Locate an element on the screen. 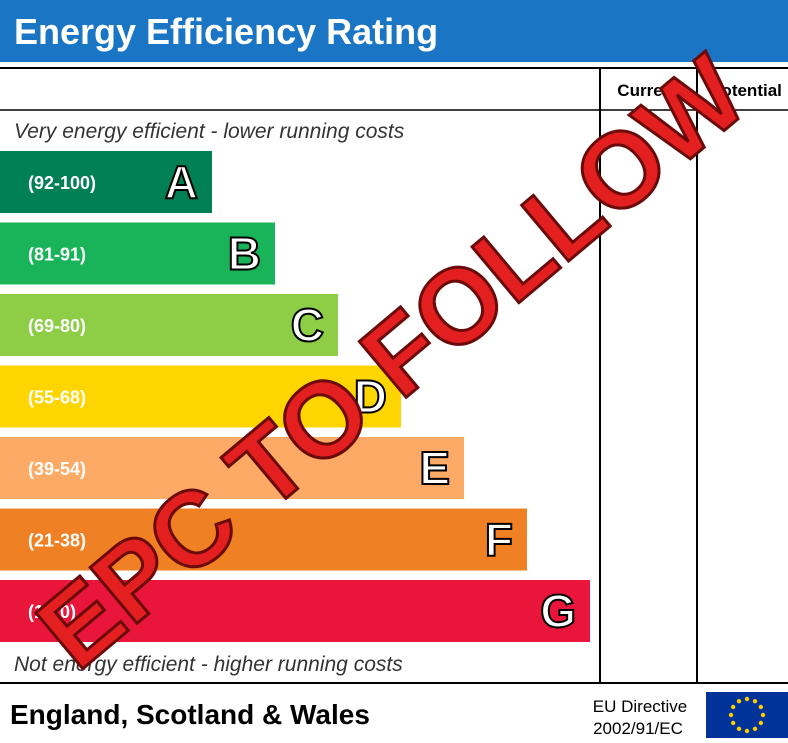 The width and height of the screenshot is (788, 743). directive: EU Directive is located at coordinates (640, 706).